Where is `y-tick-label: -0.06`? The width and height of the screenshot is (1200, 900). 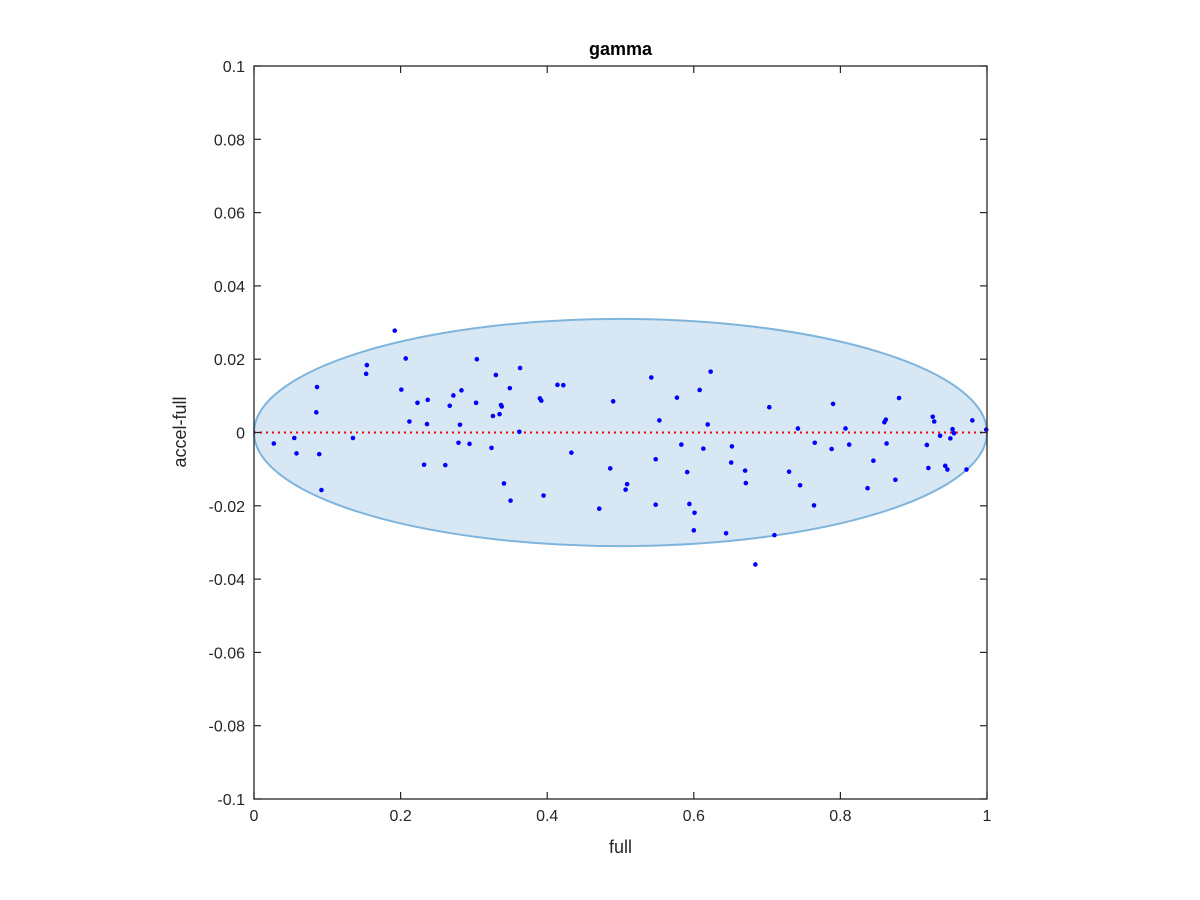 y-tick-label: -0.06 is located at coordinates (227, 653).